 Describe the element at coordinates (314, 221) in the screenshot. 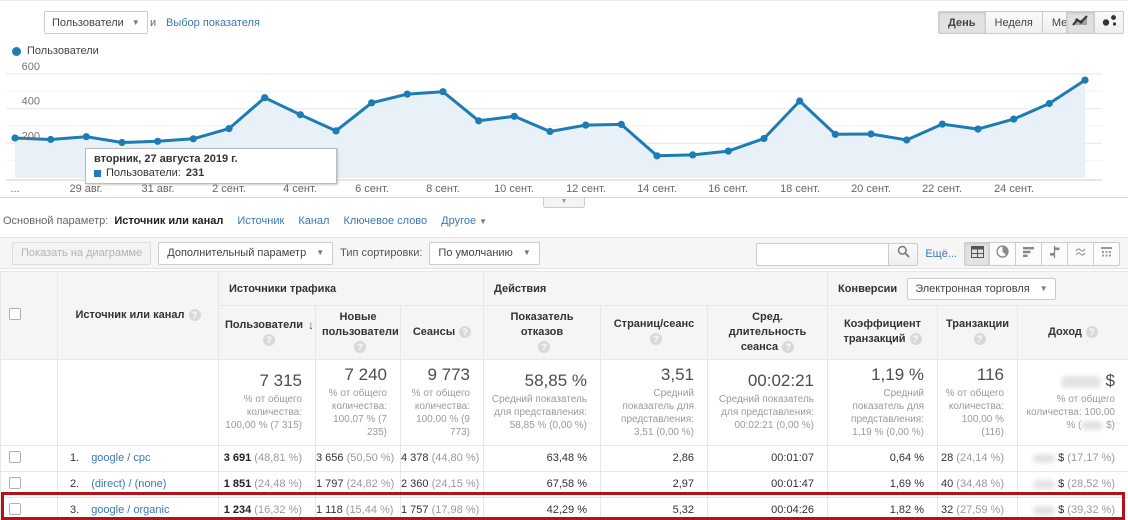

I see `dimension-medium-link: Канал` at that location.